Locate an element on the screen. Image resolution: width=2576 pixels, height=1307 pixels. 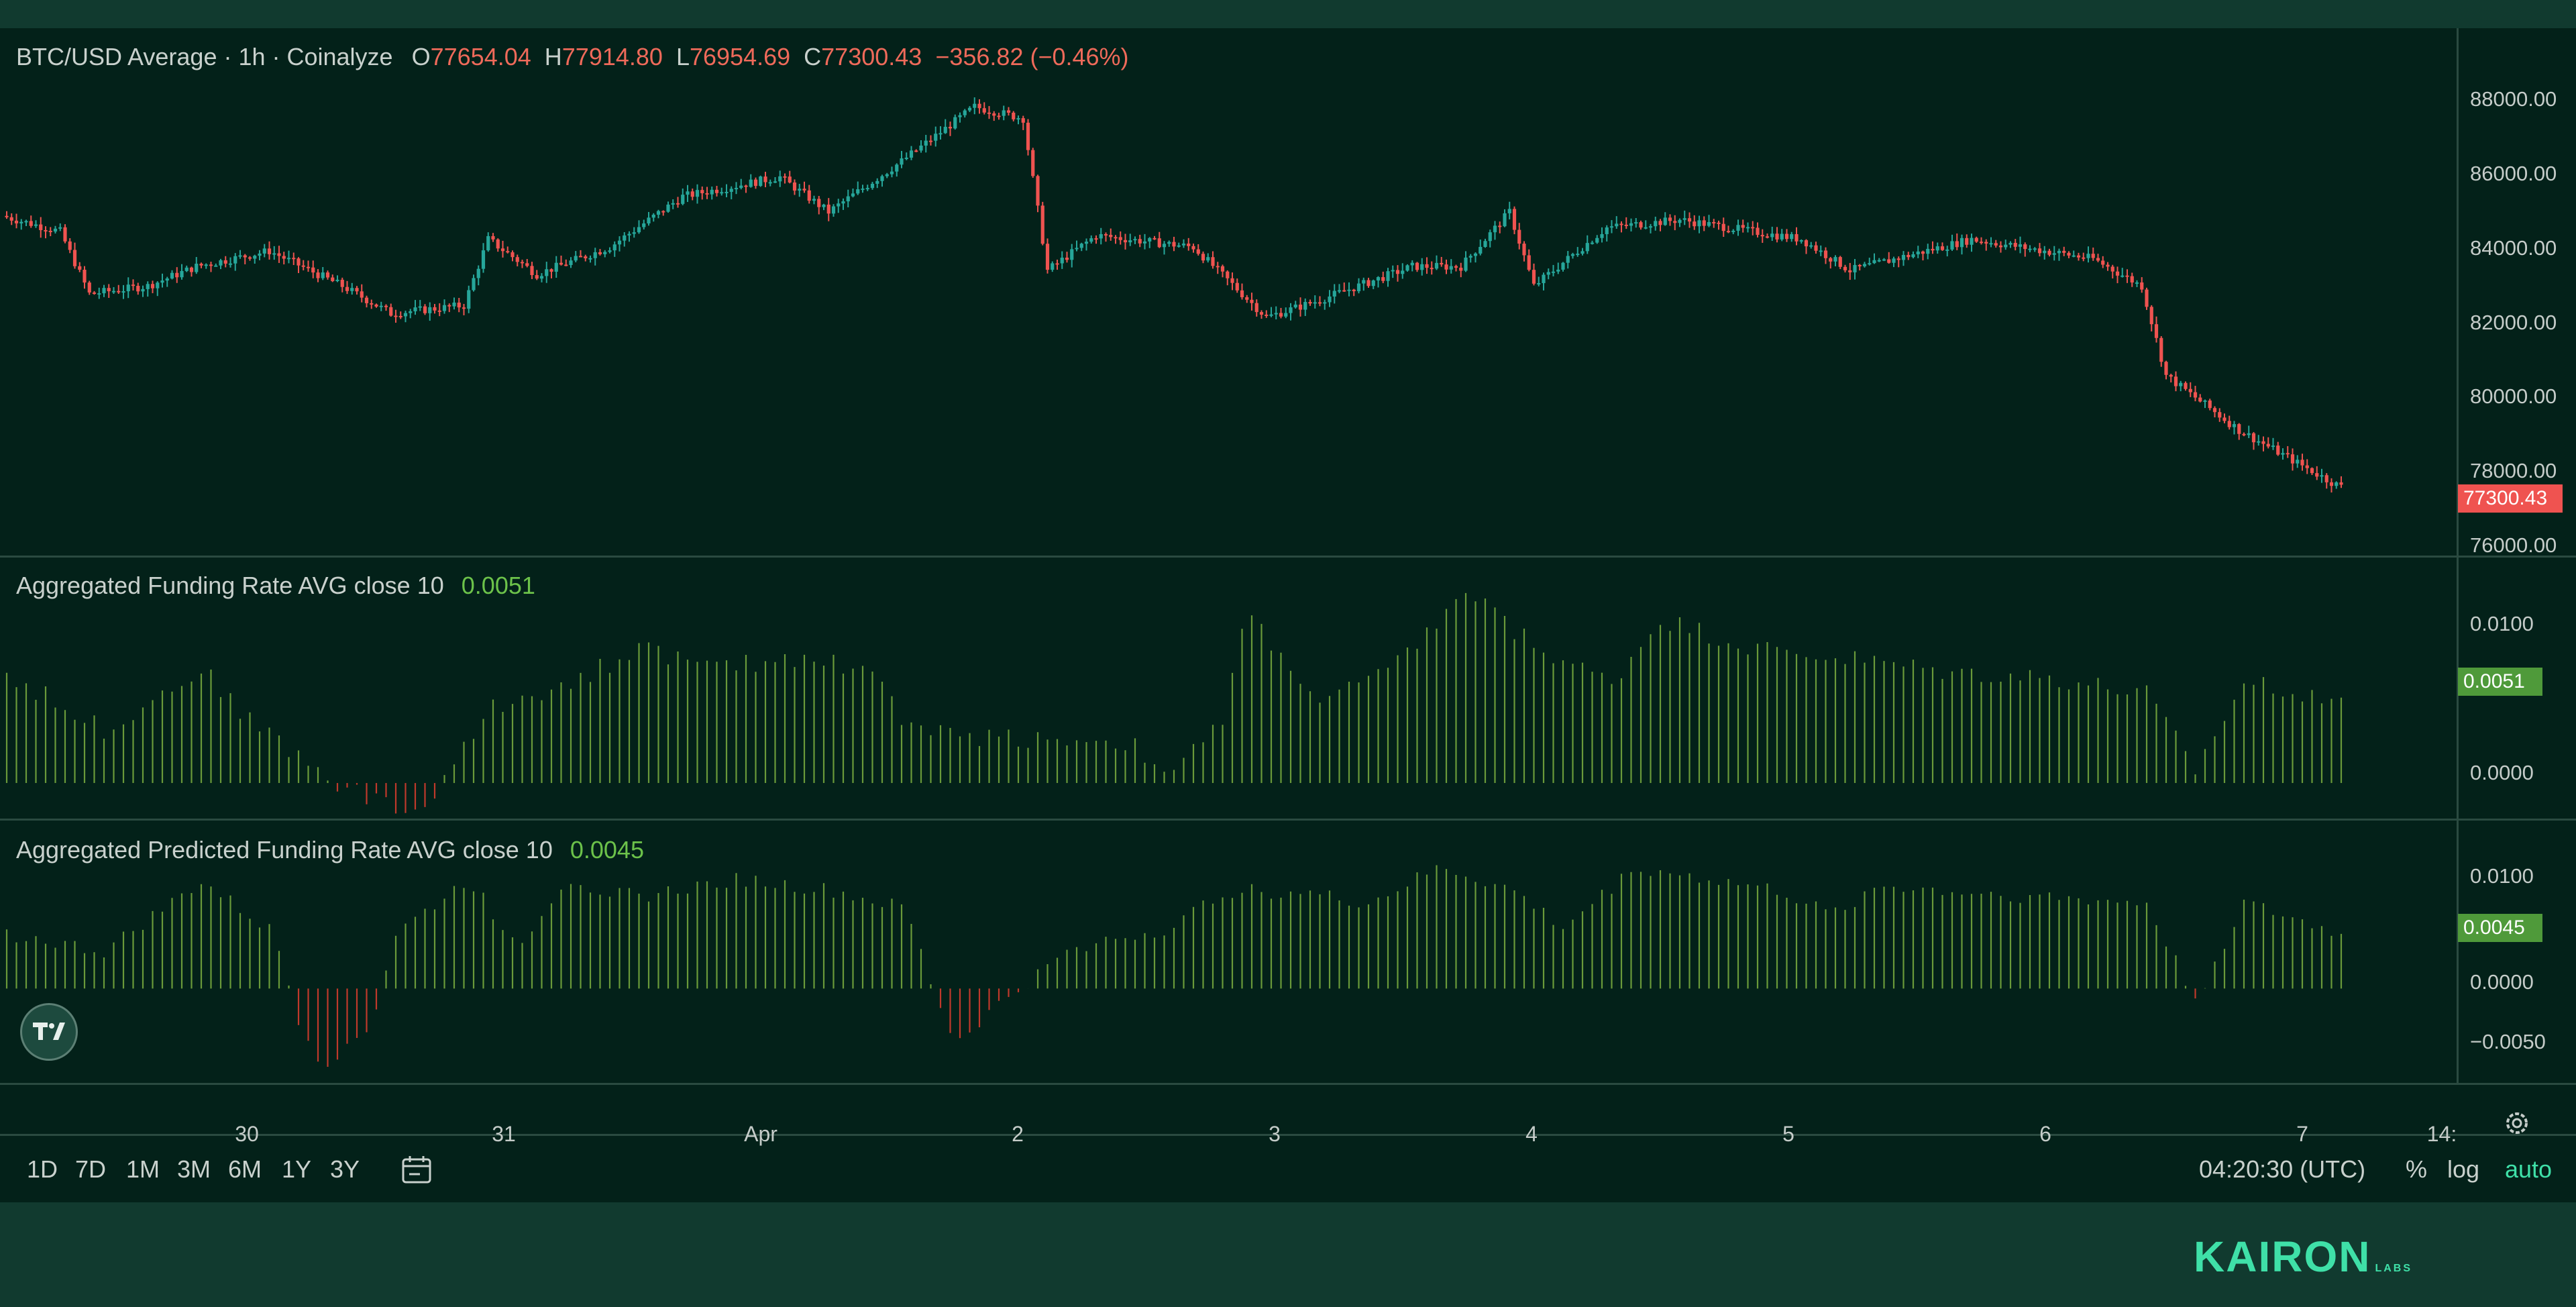
range-3y-button: 3Y is located at coordinates (345, 1169).